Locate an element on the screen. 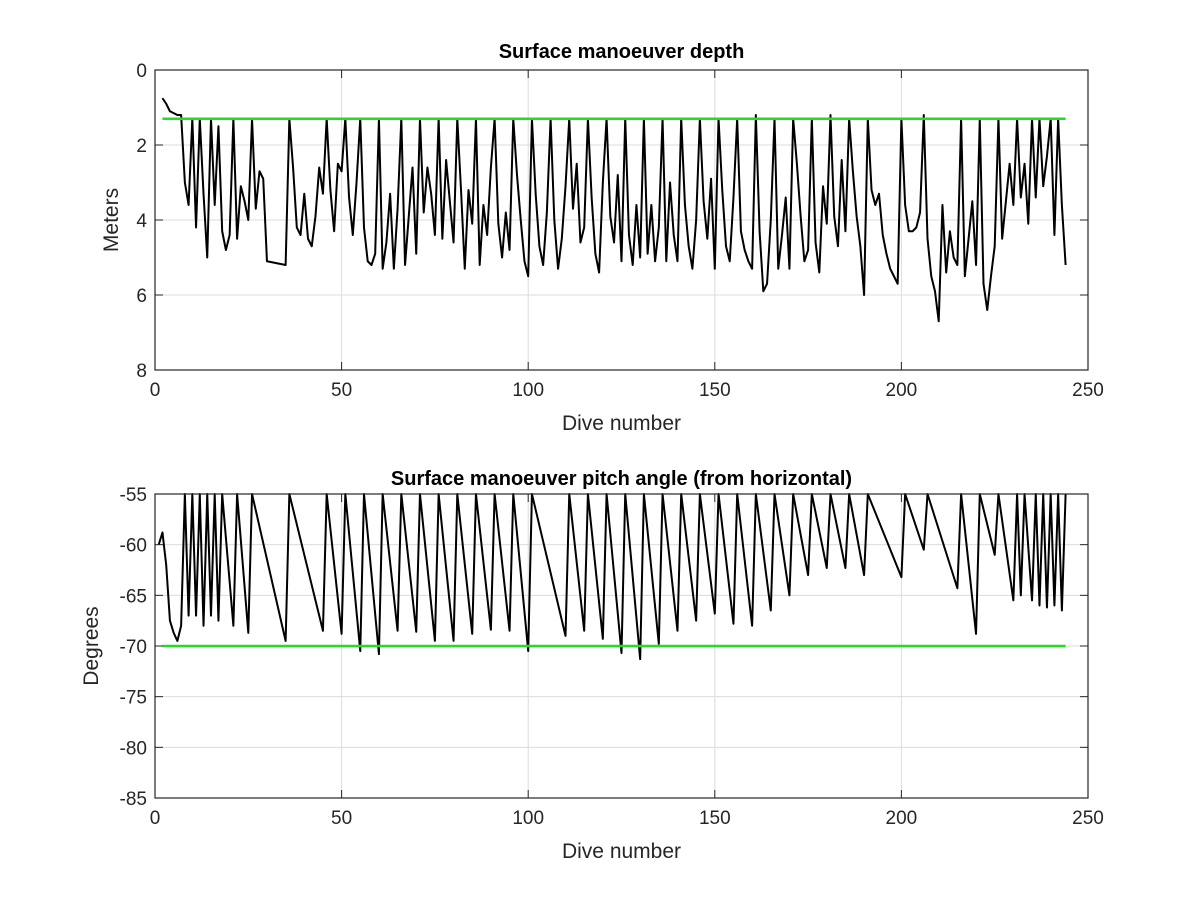 The width and height of the screenshot is (1200, 905). y-tick-label: 2 is located at coordinates (141, 146).